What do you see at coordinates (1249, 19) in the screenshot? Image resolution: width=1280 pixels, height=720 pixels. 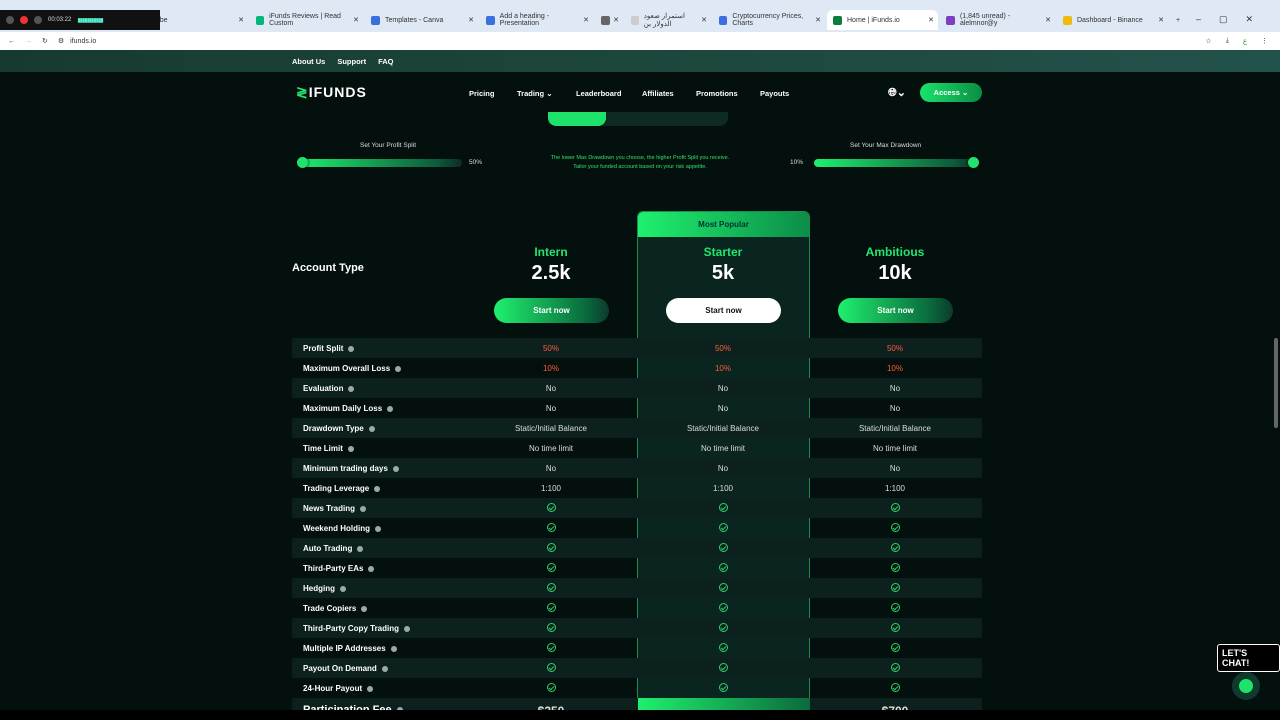 I see `close-window-button: ✕` at bounding box center [1249, 19].